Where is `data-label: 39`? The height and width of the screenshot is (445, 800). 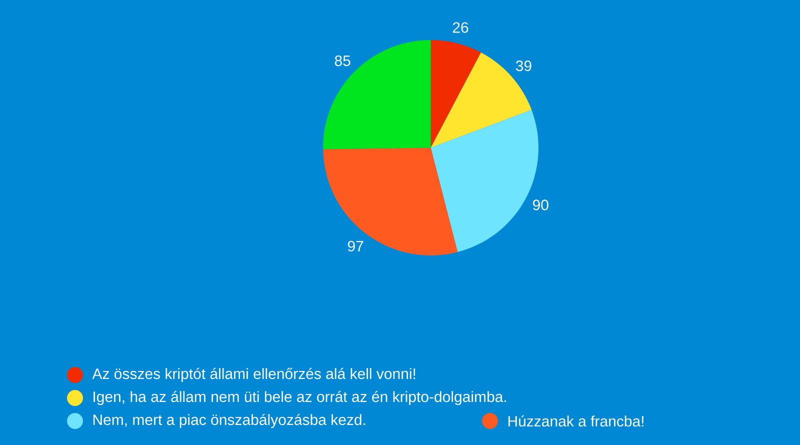
data-label: 39 is located at coordinates (524, 66).